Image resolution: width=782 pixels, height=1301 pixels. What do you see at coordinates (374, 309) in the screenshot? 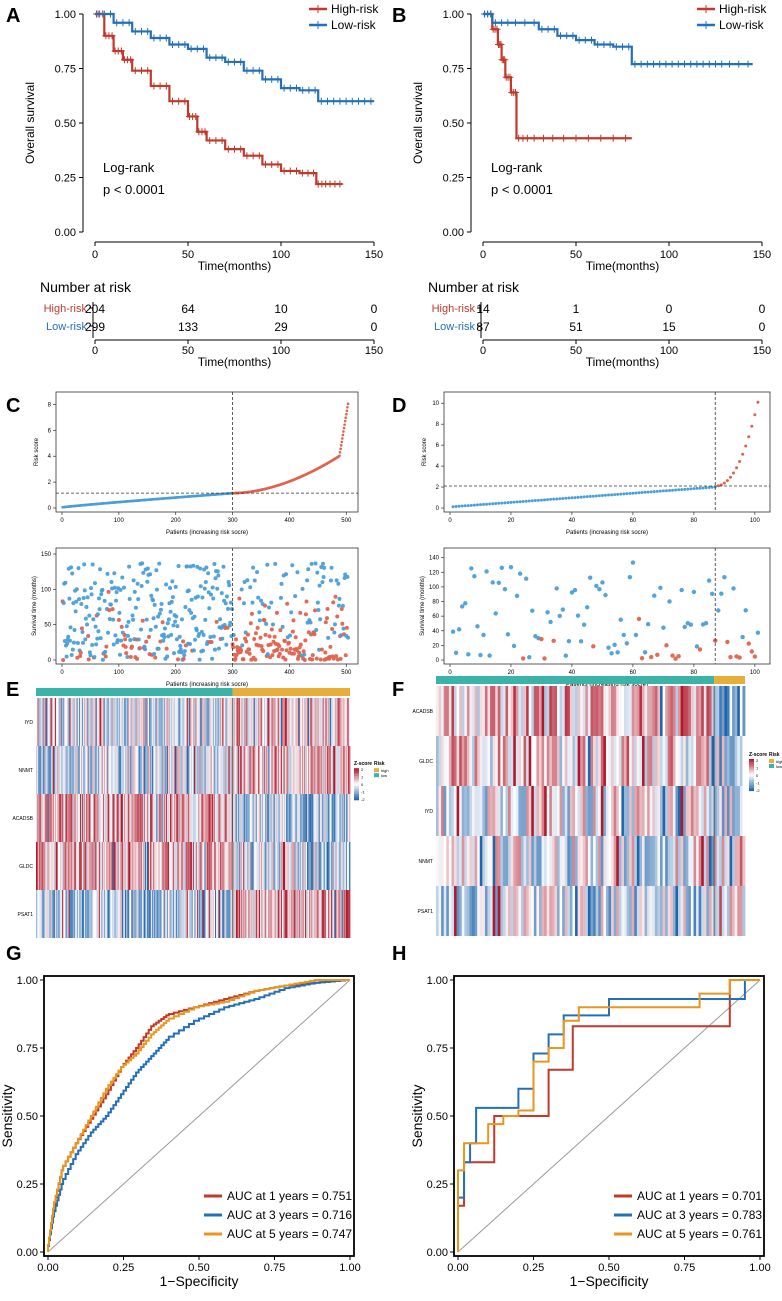
I see `risk-table-count: 0` at bounding box center [374, 309].